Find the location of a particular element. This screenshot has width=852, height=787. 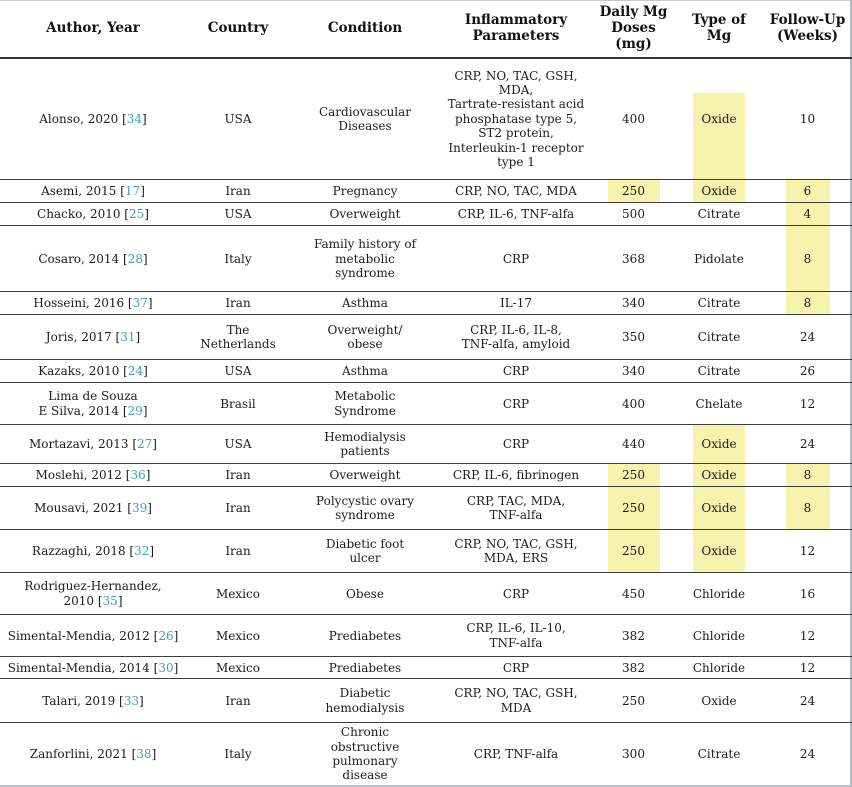

cell-author: Rodriguez-Hernandez, 2010 [35] is located at coordinates (93, 593).